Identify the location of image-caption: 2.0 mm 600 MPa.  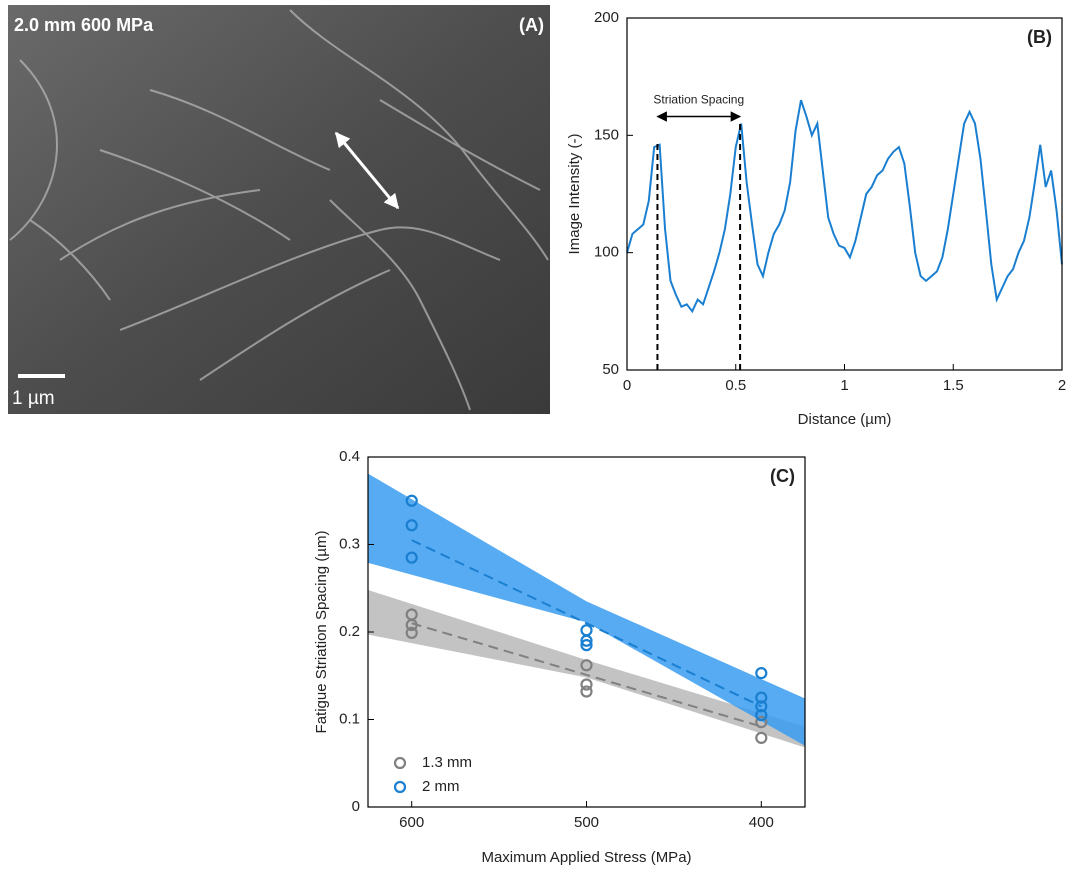
(84, 25).